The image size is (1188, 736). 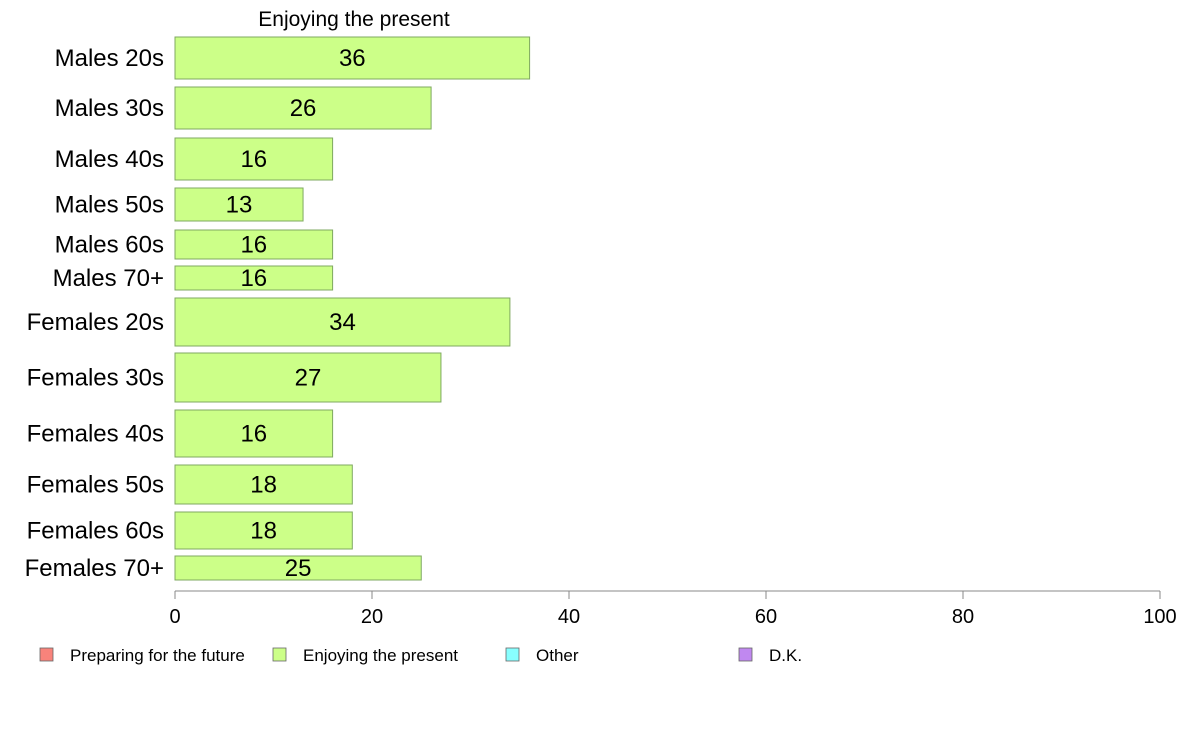 I want to click on x-tick-label: 100, so click(x=1159, y=617).